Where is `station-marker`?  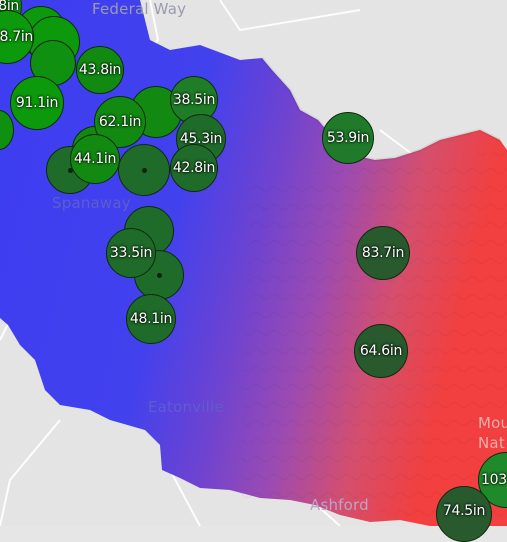 station-marker is located at coordinates (144, 170).